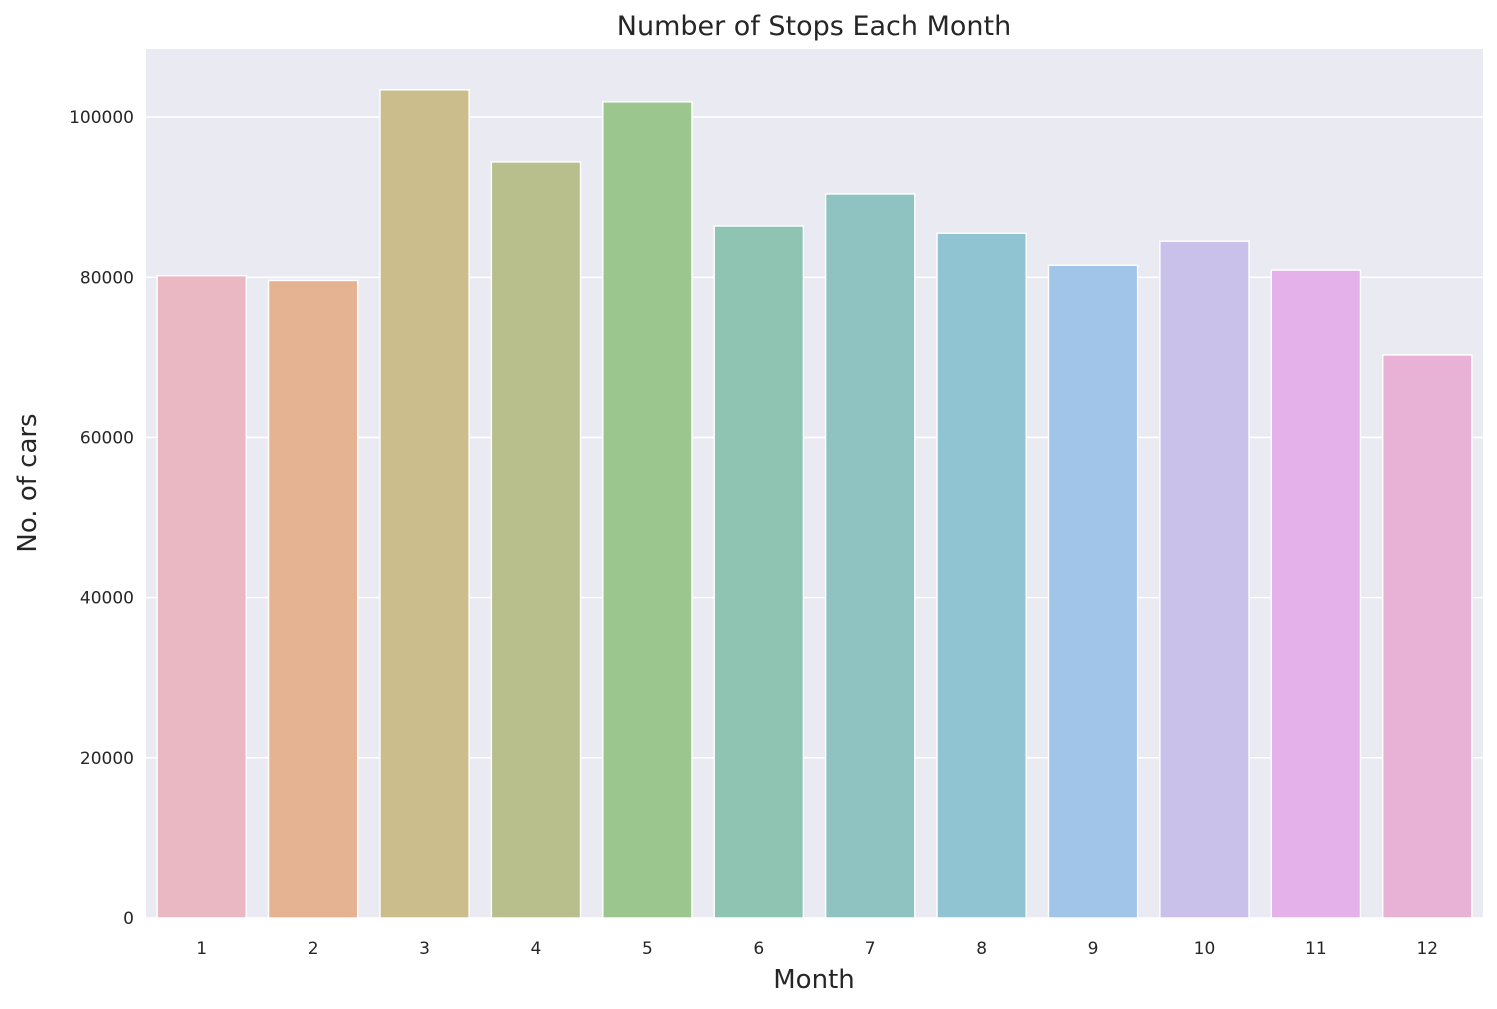  What do you see at coordinates (817, 949) in the screenshot?
I see `x-tick-labels: 1 2 3 4 5 6 7 8 9 10 11 12` at bounding box center [817, 949].